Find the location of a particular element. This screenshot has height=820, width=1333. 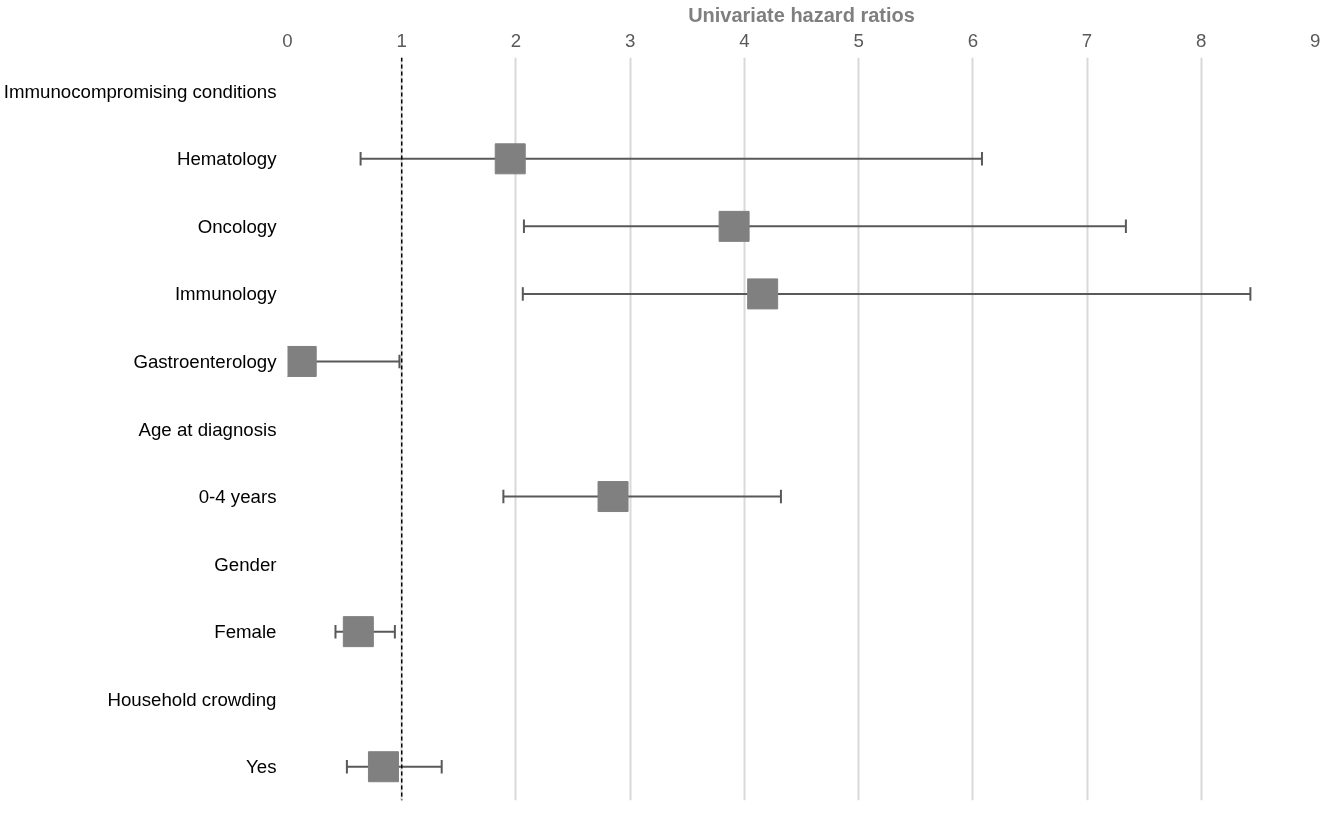

x-tick-label: 6 is located at coordinates (973, 40).